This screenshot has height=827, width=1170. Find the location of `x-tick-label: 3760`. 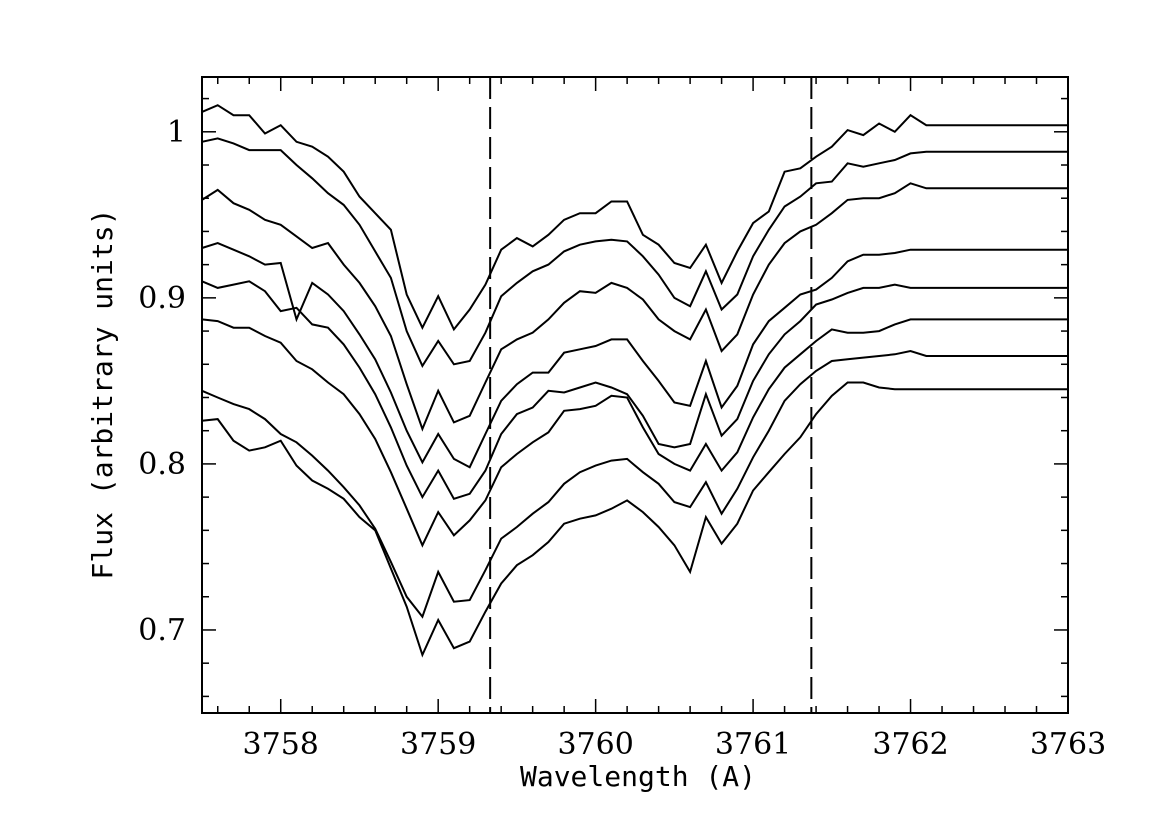

x-tick-label: 3760 is located at coordinates (595, 744).